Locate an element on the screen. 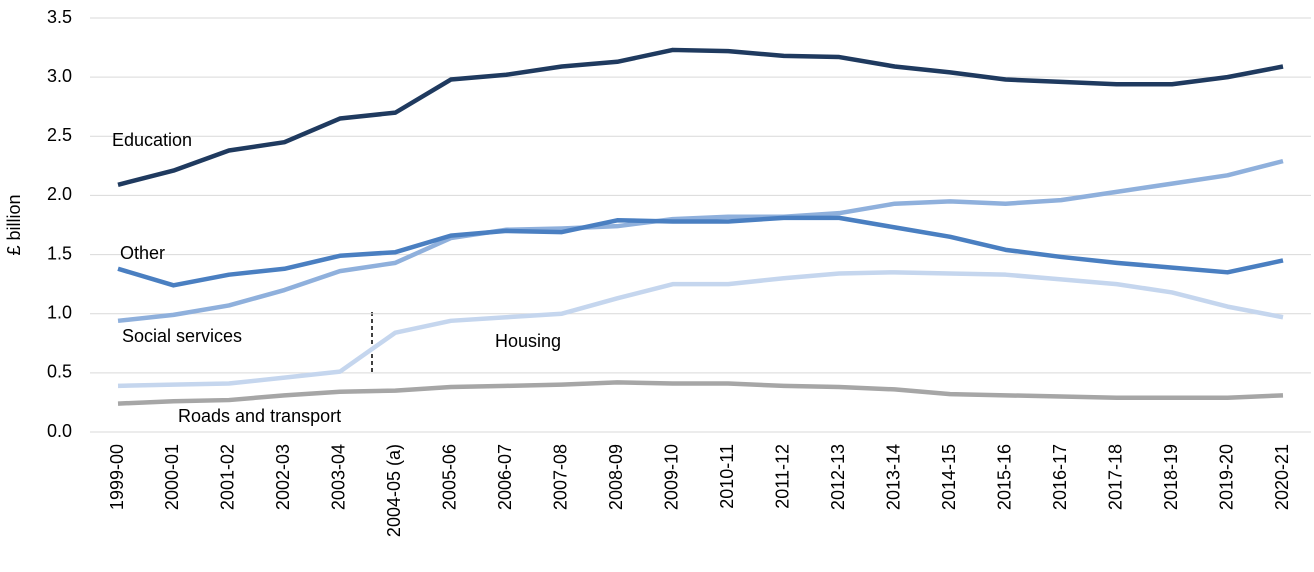 The width and height of the screenshot is (1314, 572). series-label: Housing is located at coordinates (528, 341).